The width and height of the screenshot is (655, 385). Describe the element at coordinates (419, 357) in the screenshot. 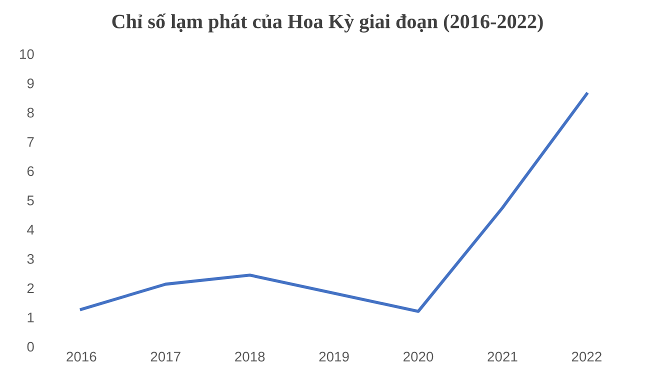

I see `x-tick-label: 2020` at that location.